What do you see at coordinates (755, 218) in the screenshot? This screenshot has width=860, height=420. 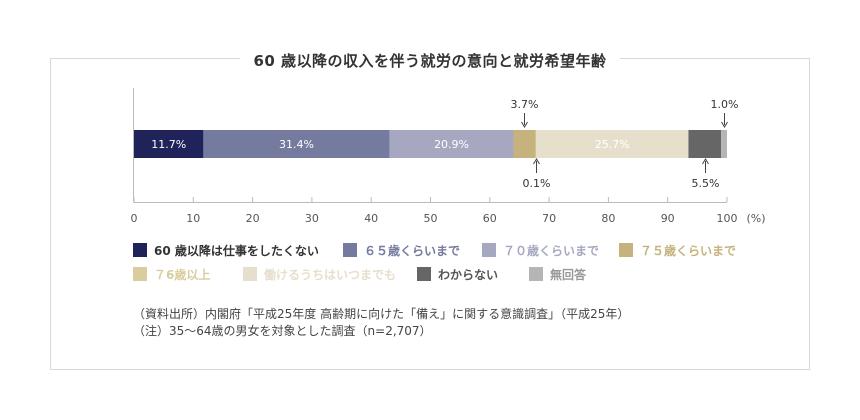 I see `x-unit-label: (%)` at bounding box center [755, 218].